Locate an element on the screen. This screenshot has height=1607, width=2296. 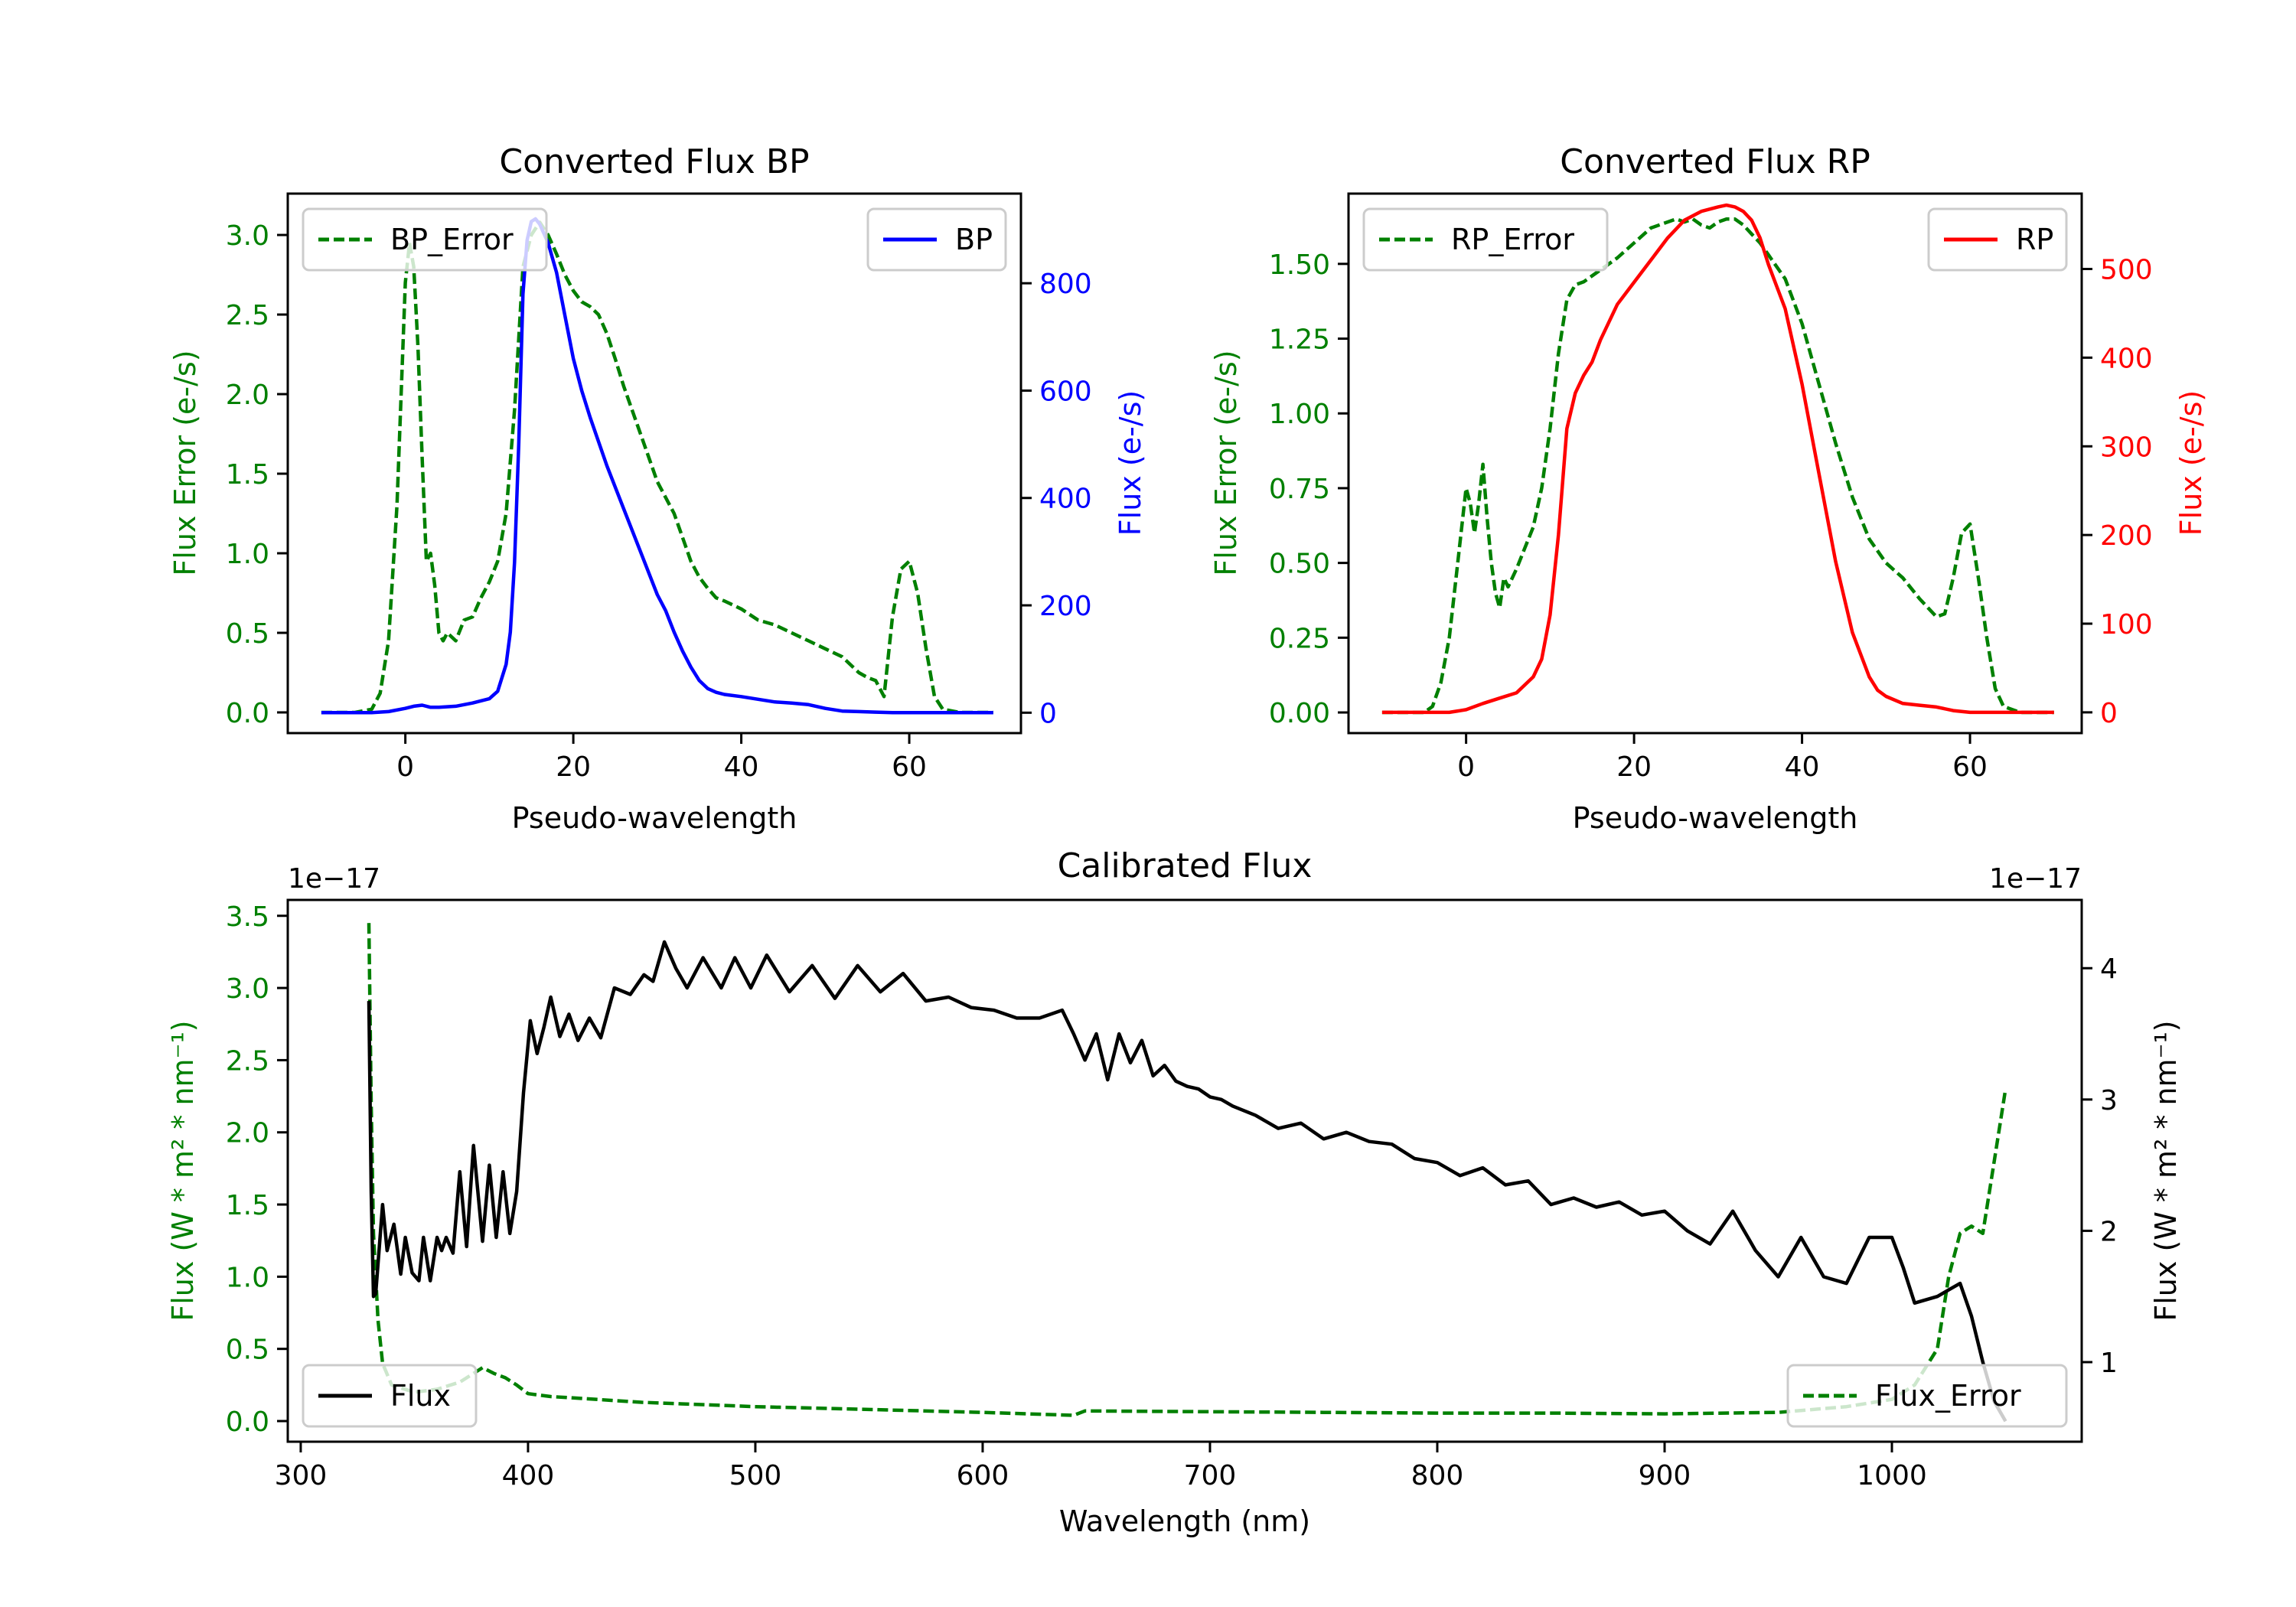
series-line-rp-error is located at coordinates (1717, 466).